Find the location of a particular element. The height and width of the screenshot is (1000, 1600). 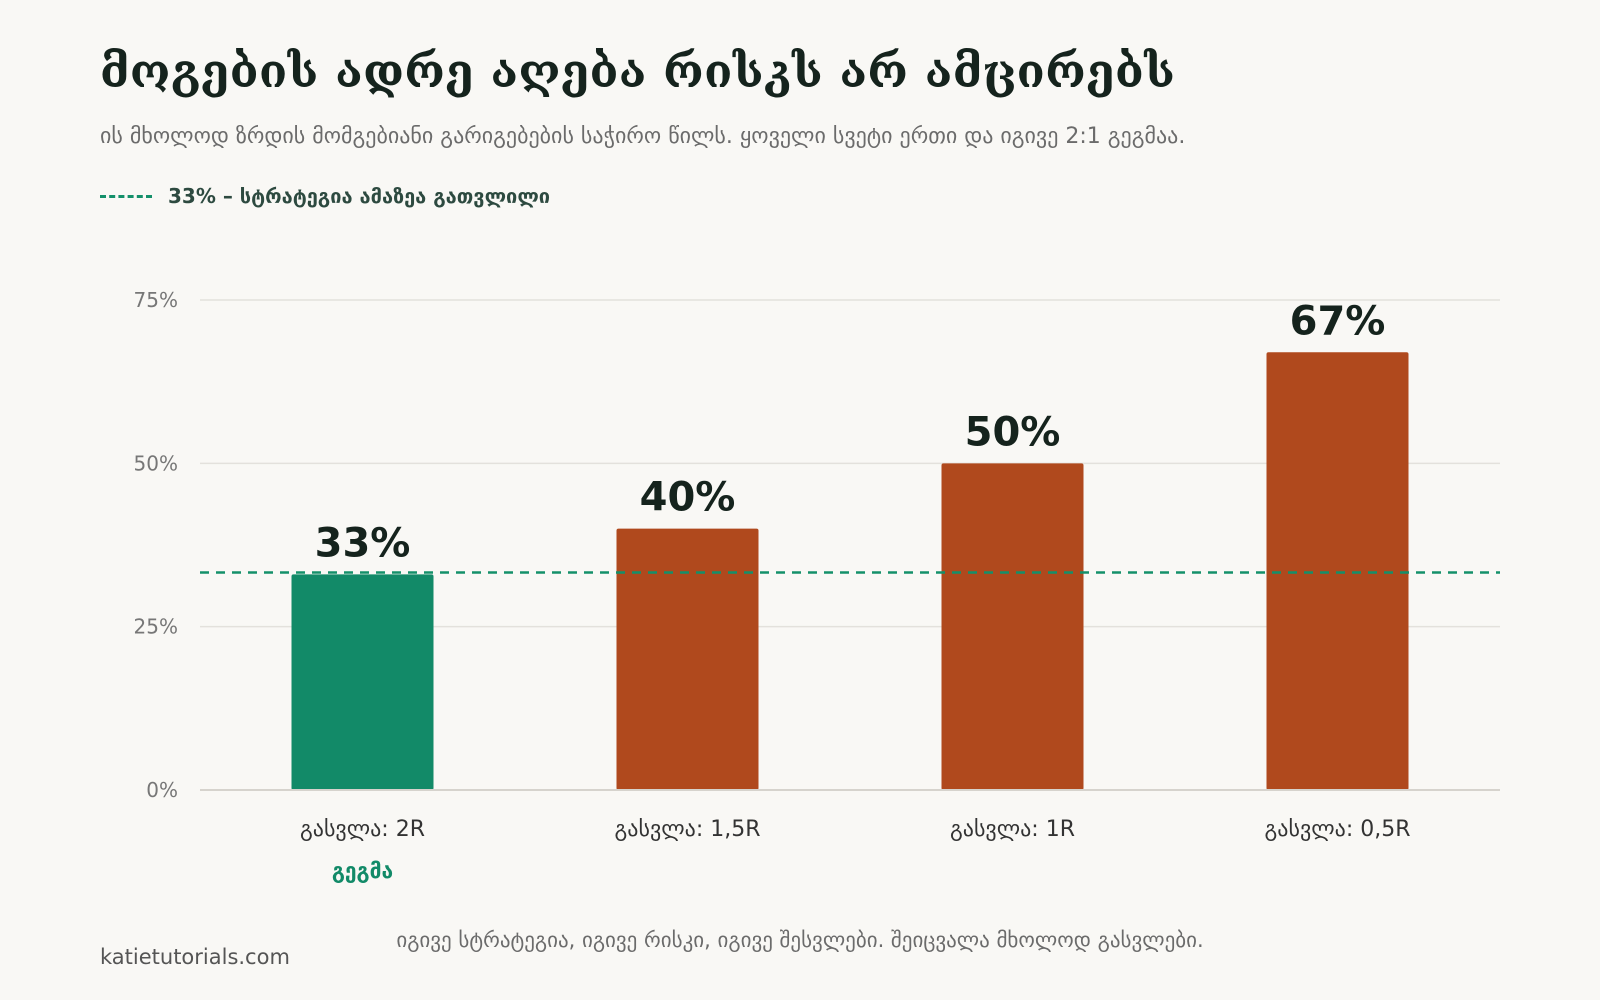

legend-label: 33% – სტრატეგია ამაზეა გათვლილი is located at coordinates (359, 196).